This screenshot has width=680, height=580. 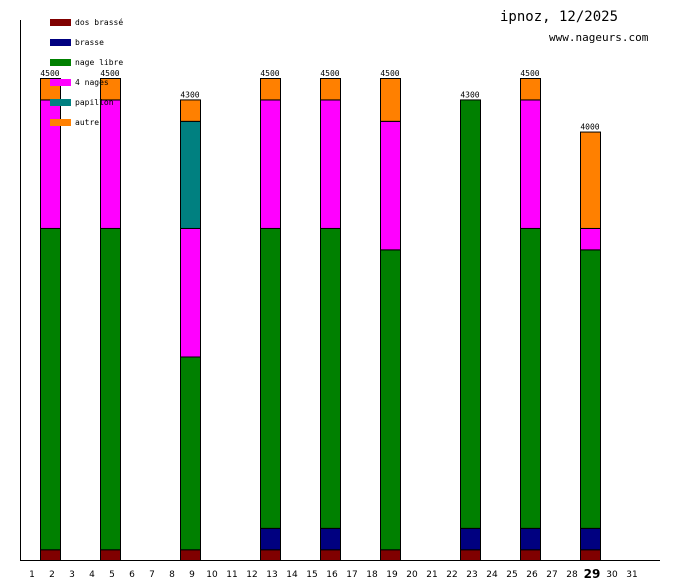 What do you see at coordinates (292, 575) in the screenshot?
I see `x-tick-label: 14` at bounding box center [292, 575].